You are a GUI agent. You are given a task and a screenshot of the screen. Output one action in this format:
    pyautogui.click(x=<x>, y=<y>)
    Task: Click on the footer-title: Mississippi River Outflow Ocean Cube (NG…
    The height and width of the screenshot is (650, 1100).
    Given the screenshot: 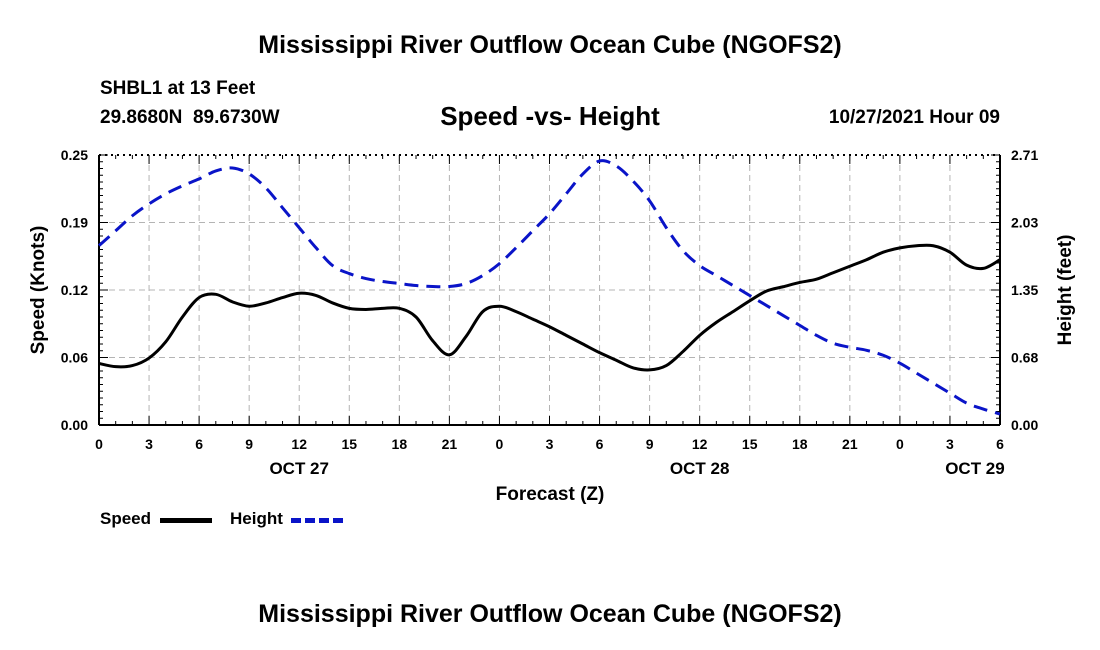 What is the action you would take?
    pyautogui.click(x=550, y=614)
    